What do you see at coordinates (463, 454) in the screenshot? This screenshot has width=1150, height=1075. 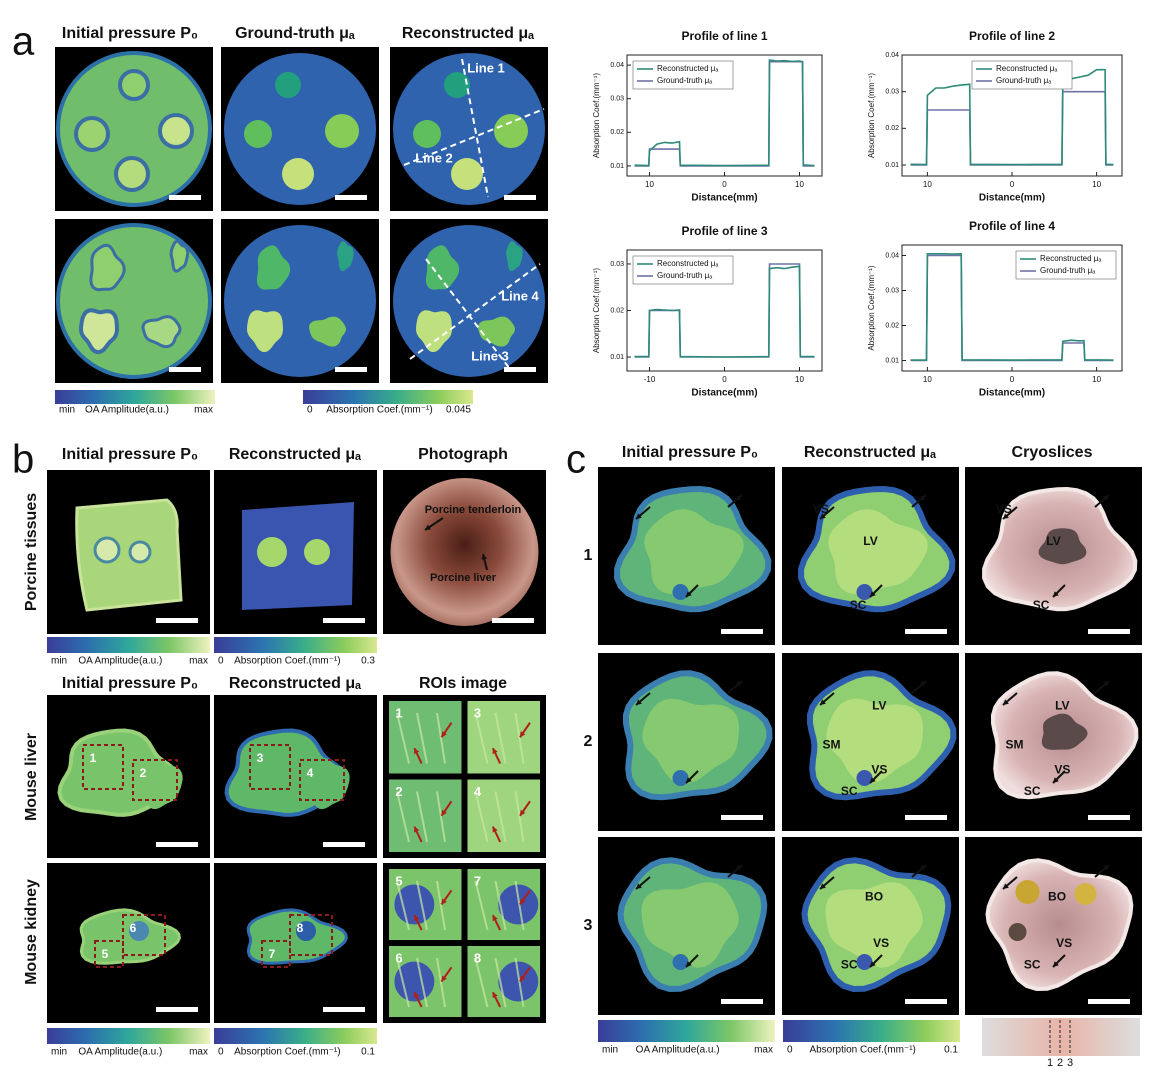 I see `column-header: Photograph` at bounding box center [463, 454].